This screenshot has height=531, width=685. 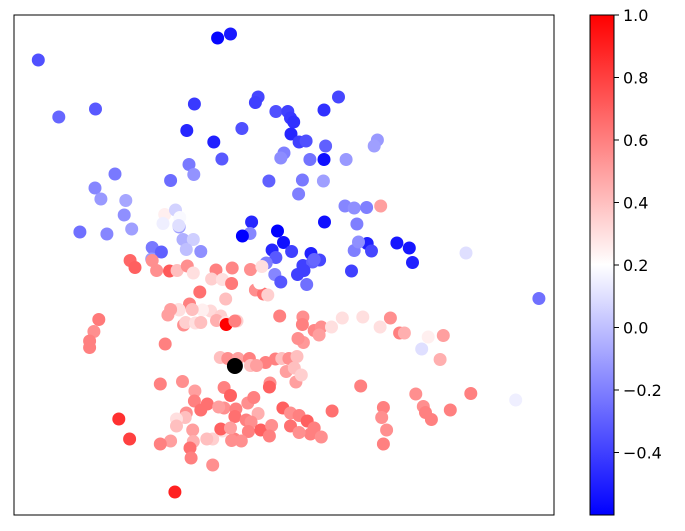 What do you see at coordinates (234, 366) in the screenshot?
I see `highlighted-point` at bounding box center [234, 366].